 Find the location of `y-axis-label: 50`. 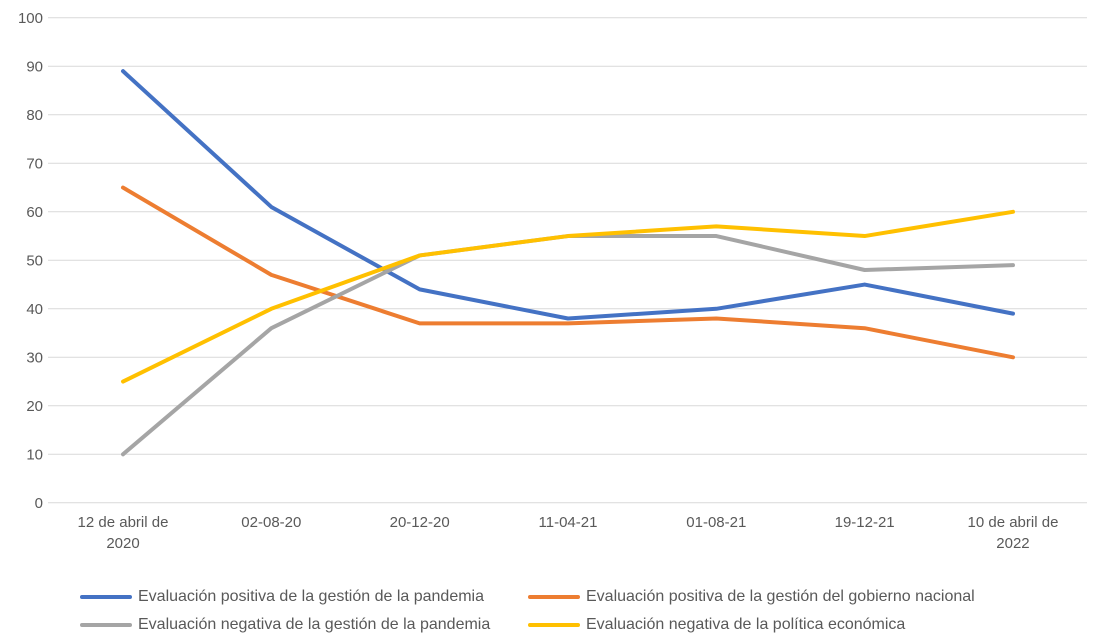

y-axis-label: 50 is located at coordinates (34, 260).